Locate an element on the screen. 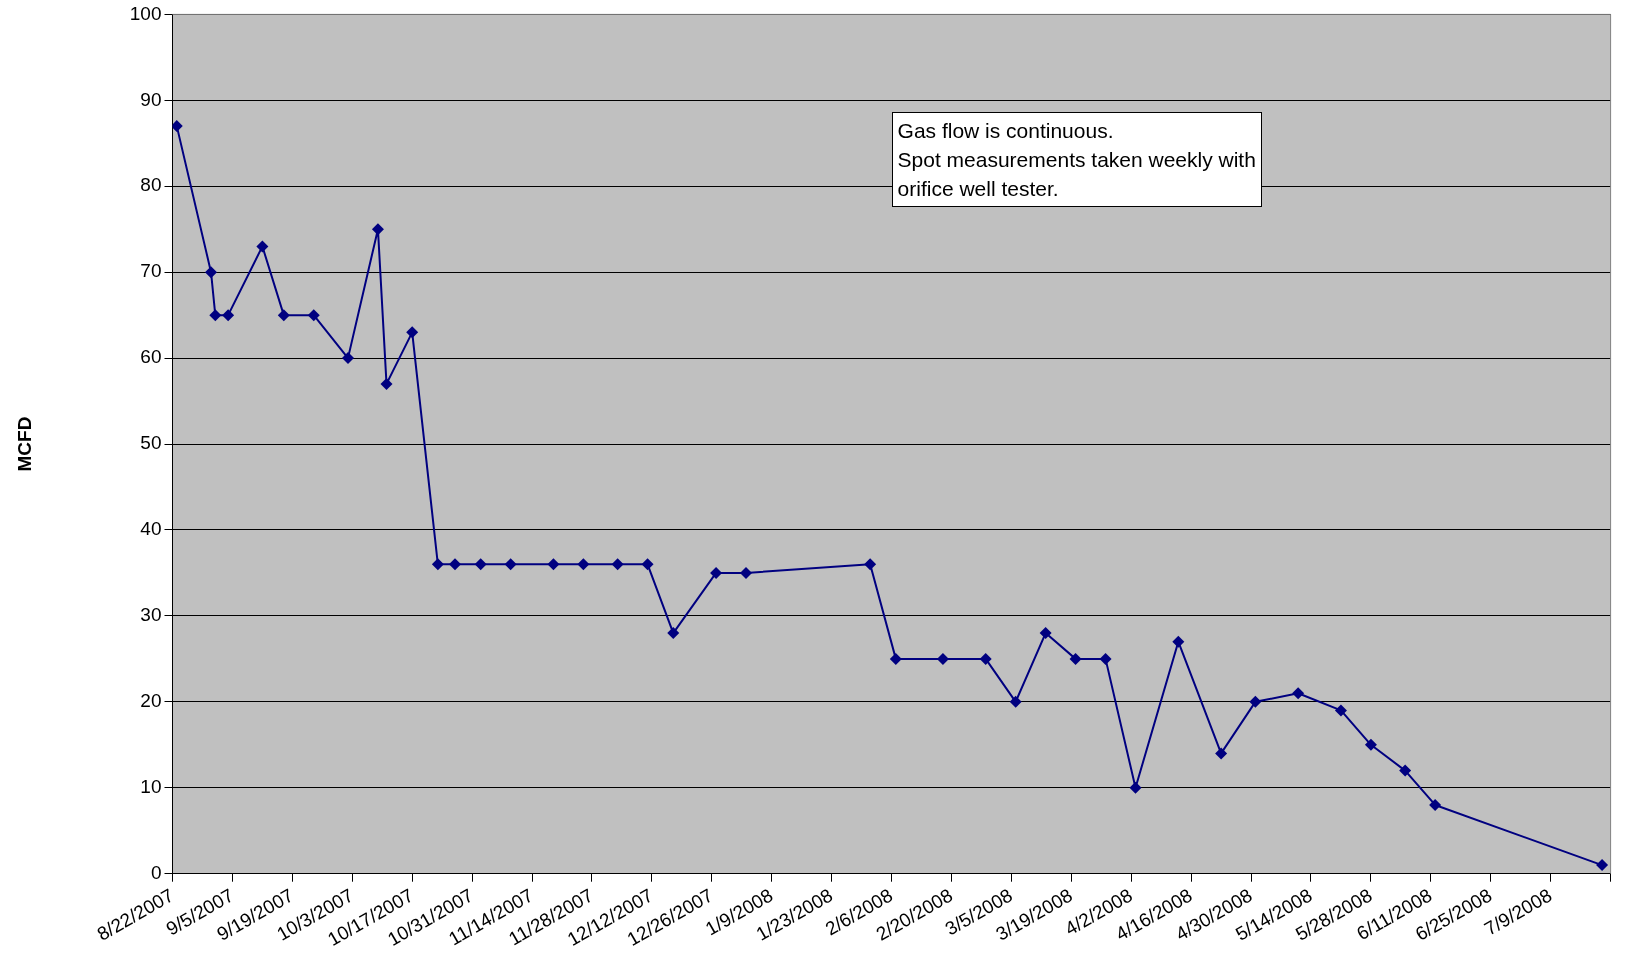 This screenshot has height=955, width=1625. y-tick-label: 80 is located at coordinates (151, 185).